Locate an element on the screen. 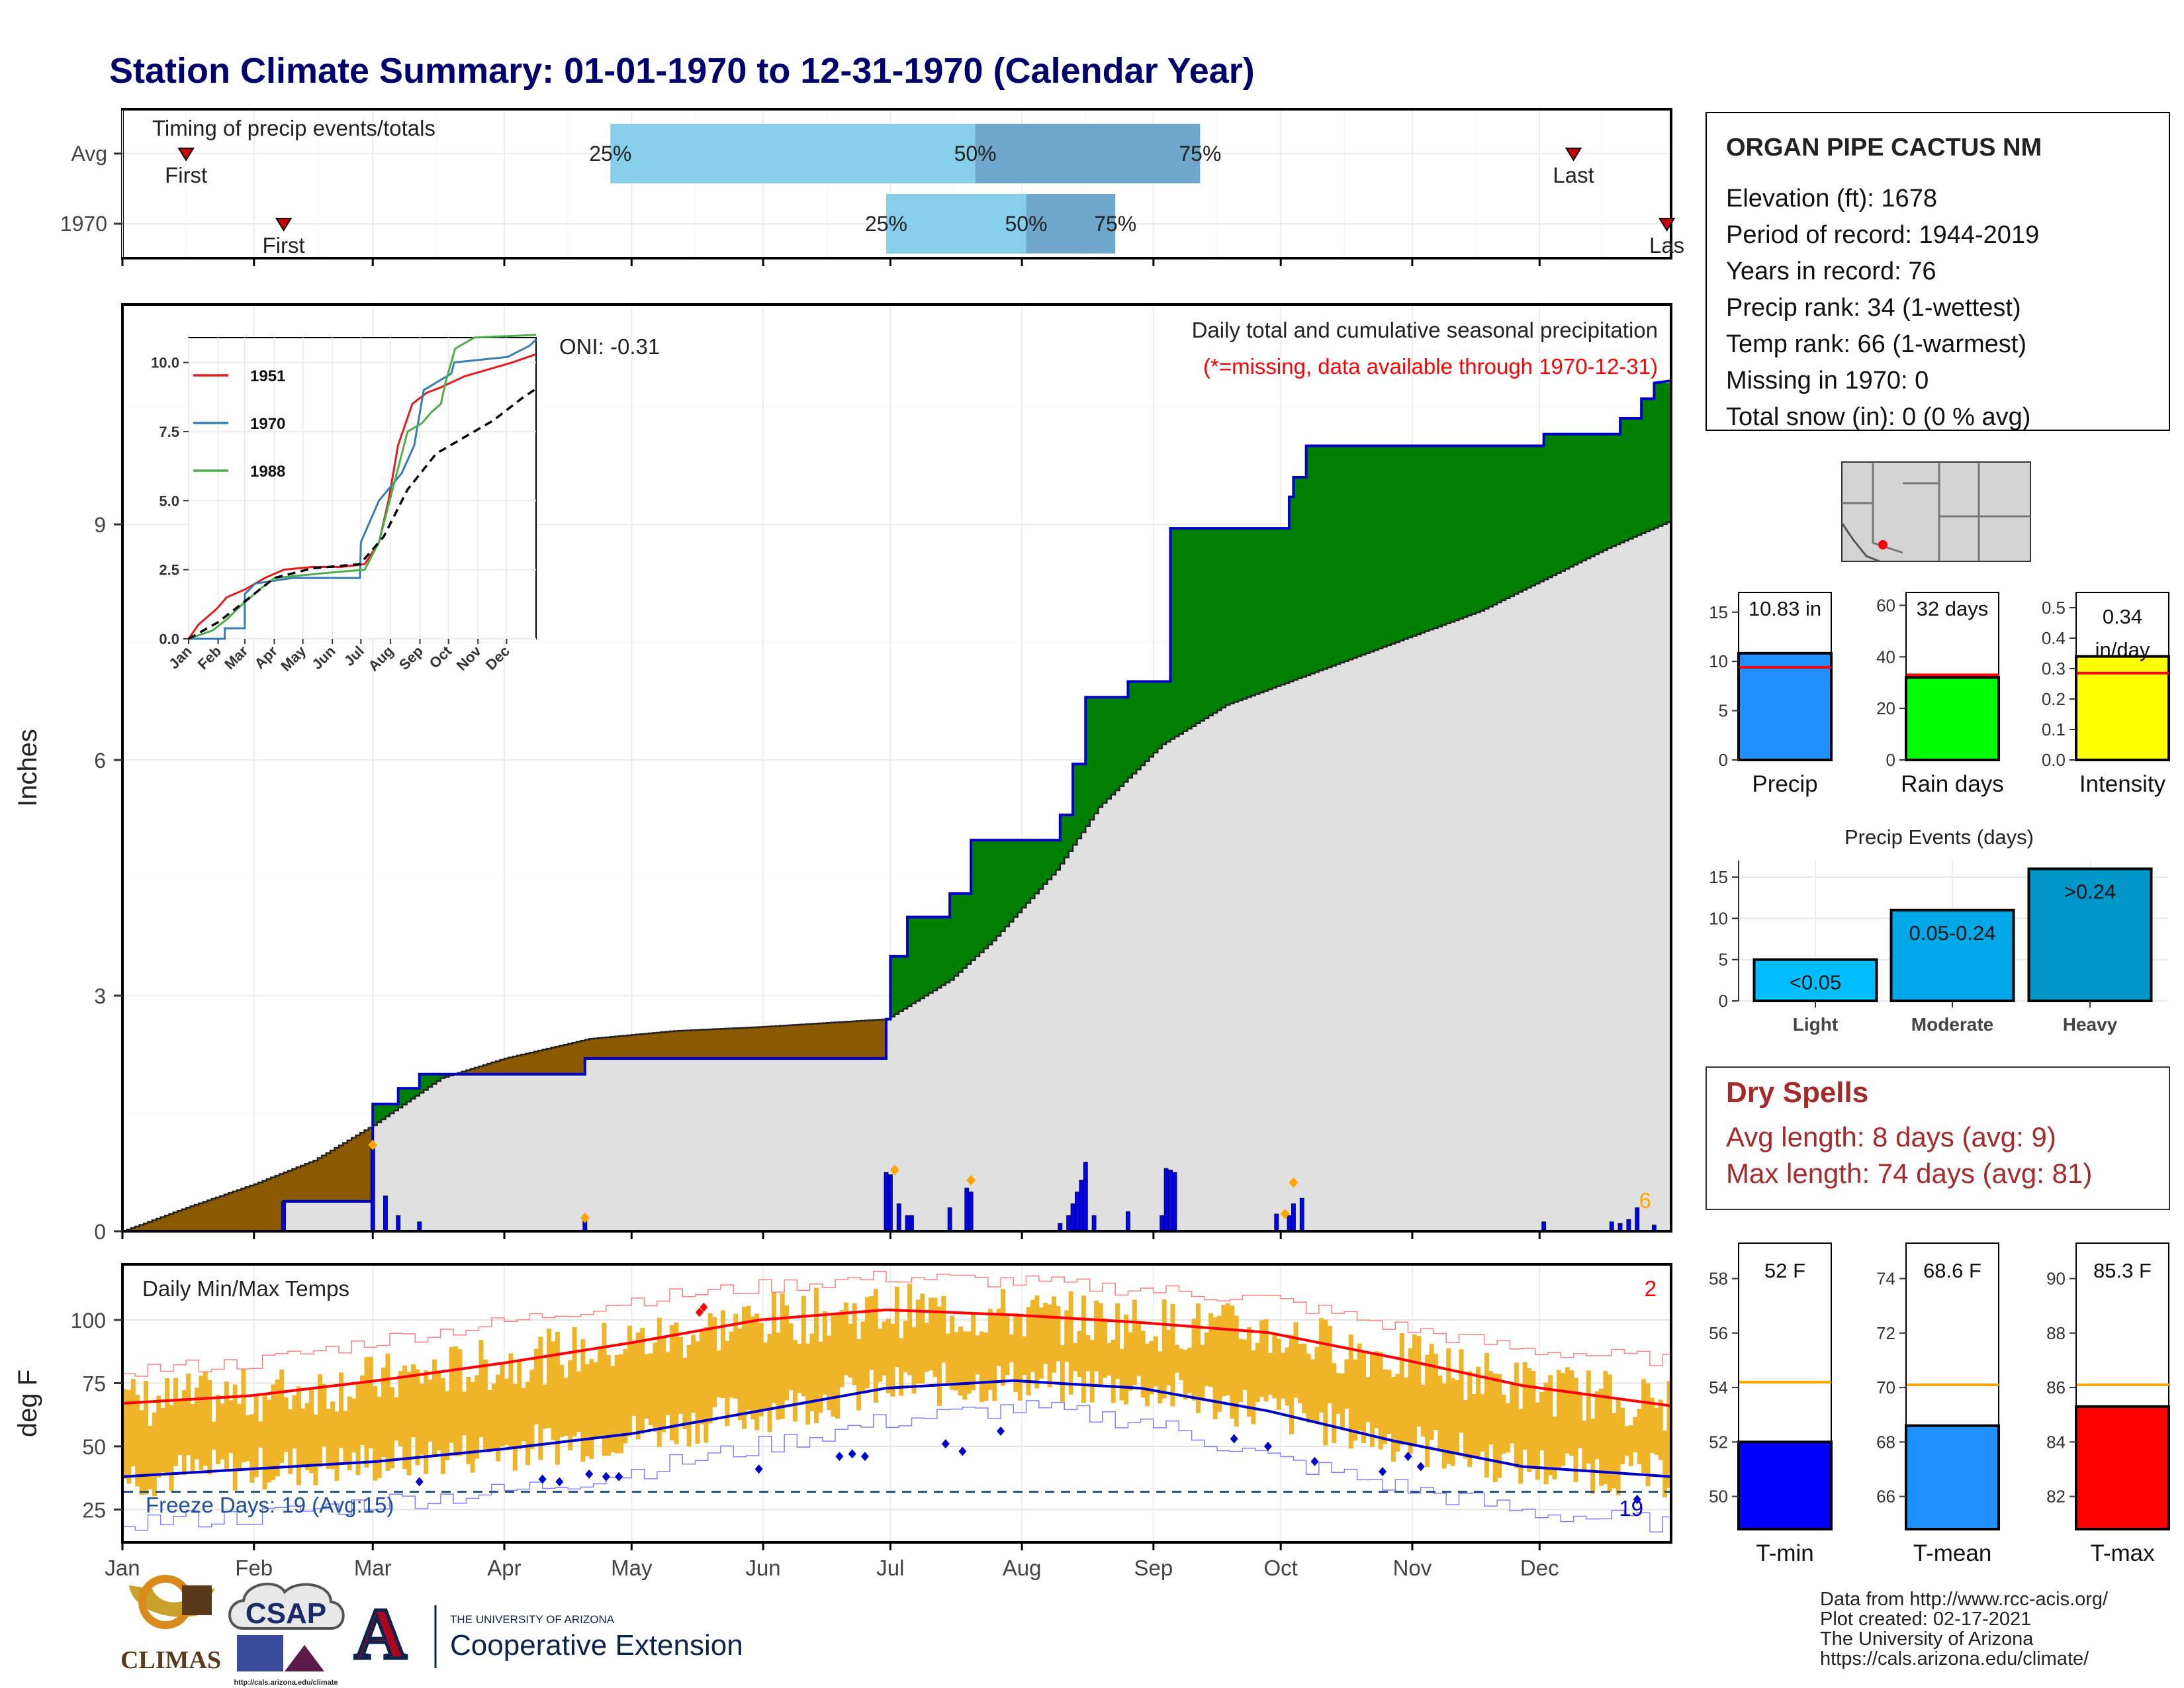  timing-row-label: Avg is located at coordinates (89, 153).